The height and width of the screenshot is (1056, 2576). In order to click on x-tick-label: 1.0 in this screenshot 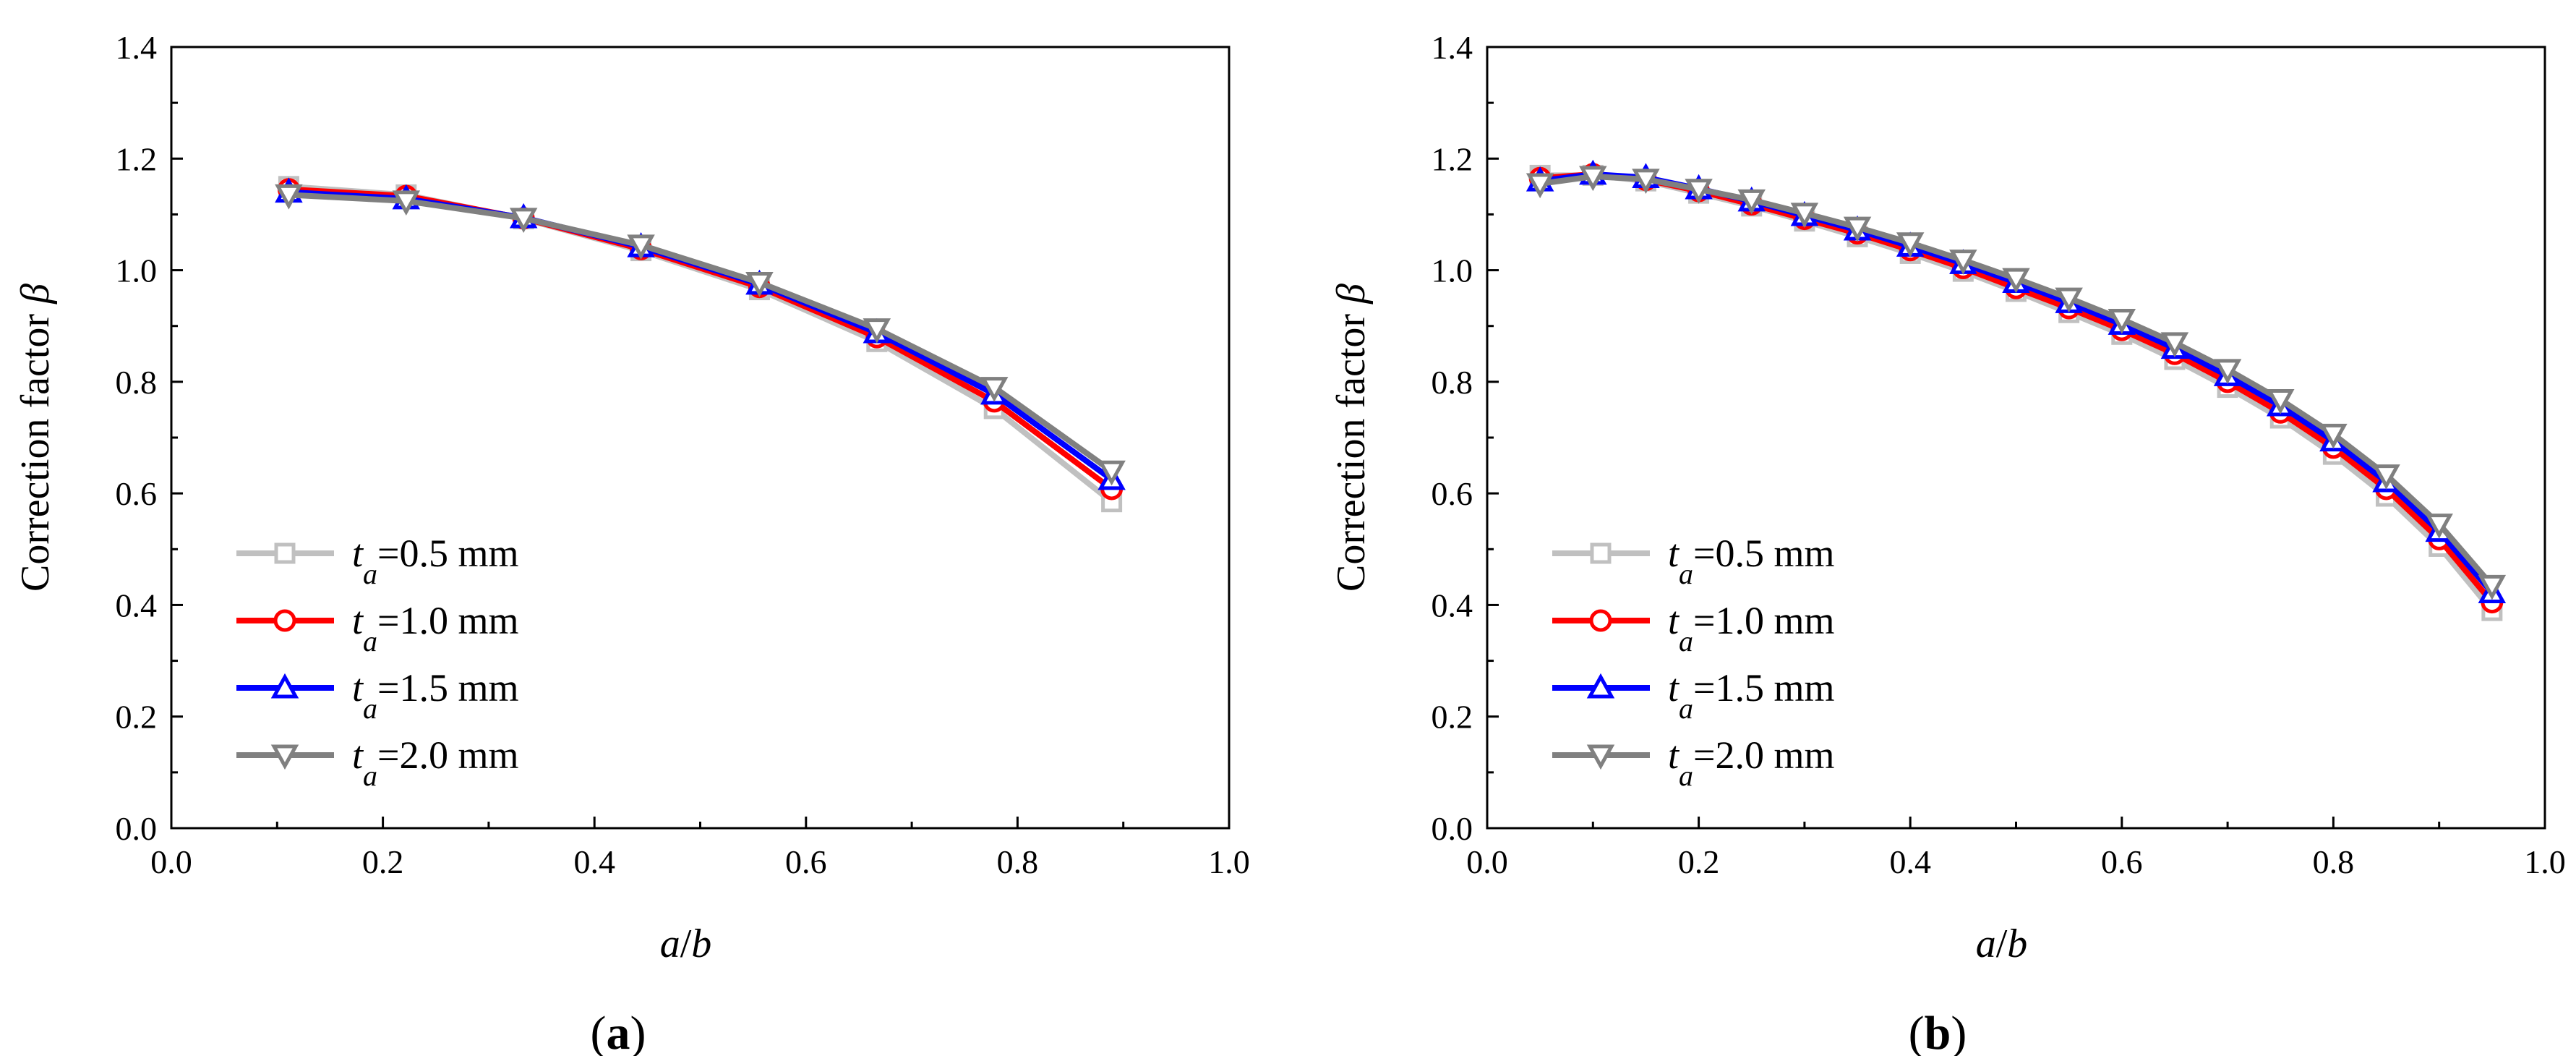, I will do `click(1229, 862)`.